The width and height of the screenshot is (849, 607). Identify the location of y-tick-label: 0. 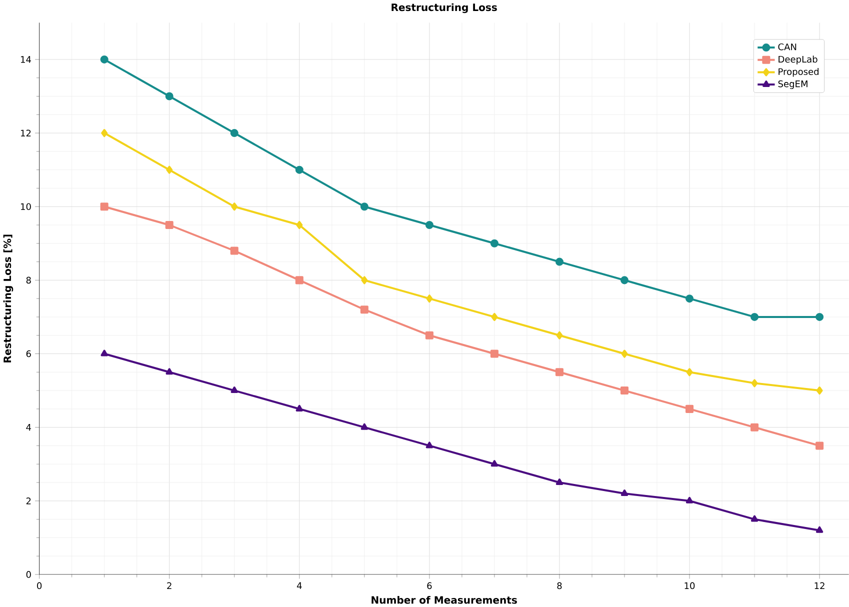
(28, 574).